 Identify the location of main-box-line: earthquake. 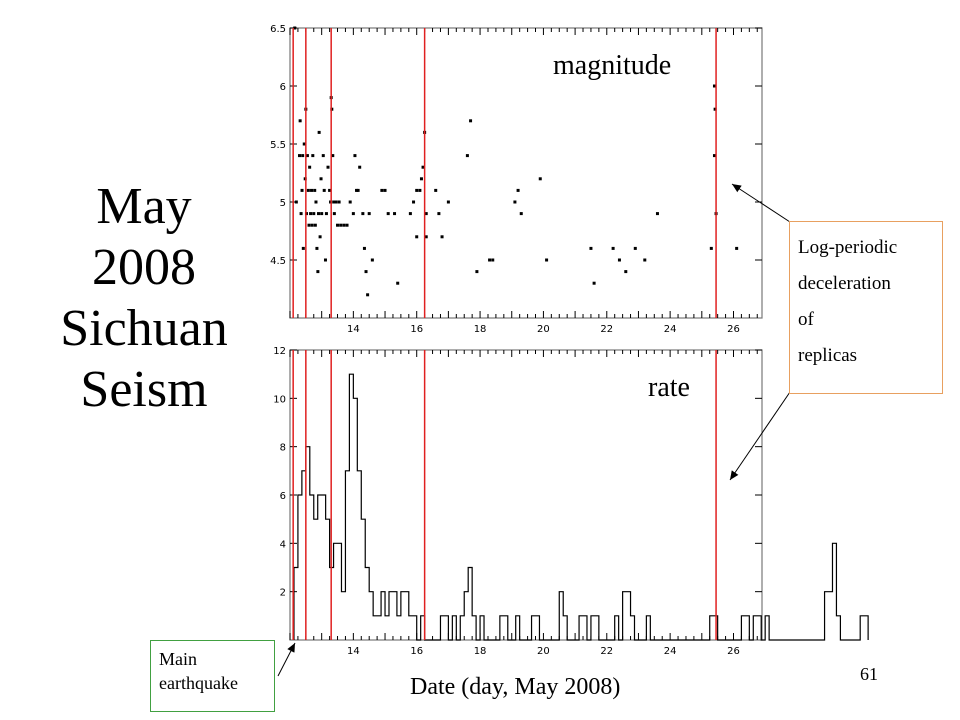
(198, 683).